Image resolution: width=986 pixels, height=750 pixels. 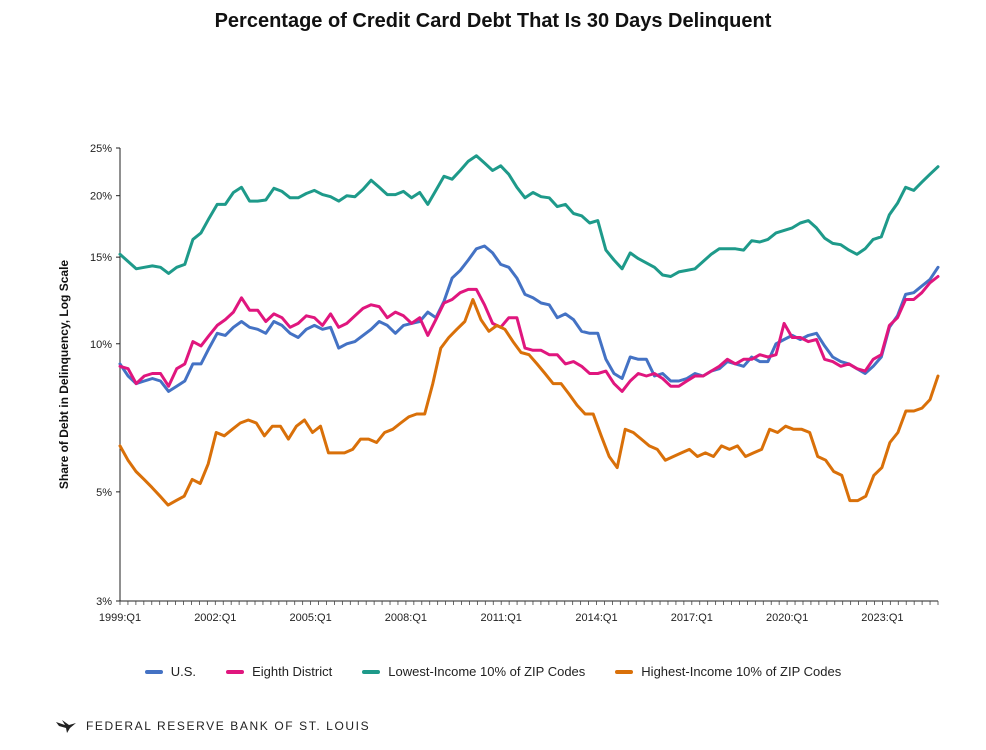 I want to click on y-tick-label: 15%, so click(x=101, y=258).